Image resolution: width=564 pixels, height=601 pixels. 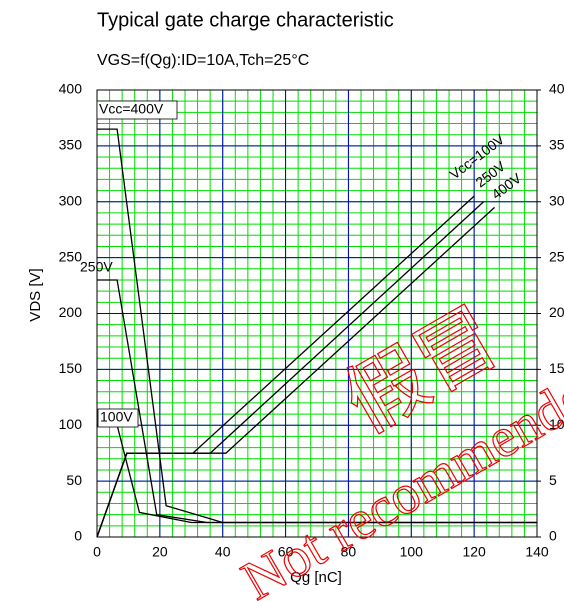 What do you see at coordinates (556, 312) in the screenshot?
I see `y2-tick-label: 20` at bounding box center [556, 312].